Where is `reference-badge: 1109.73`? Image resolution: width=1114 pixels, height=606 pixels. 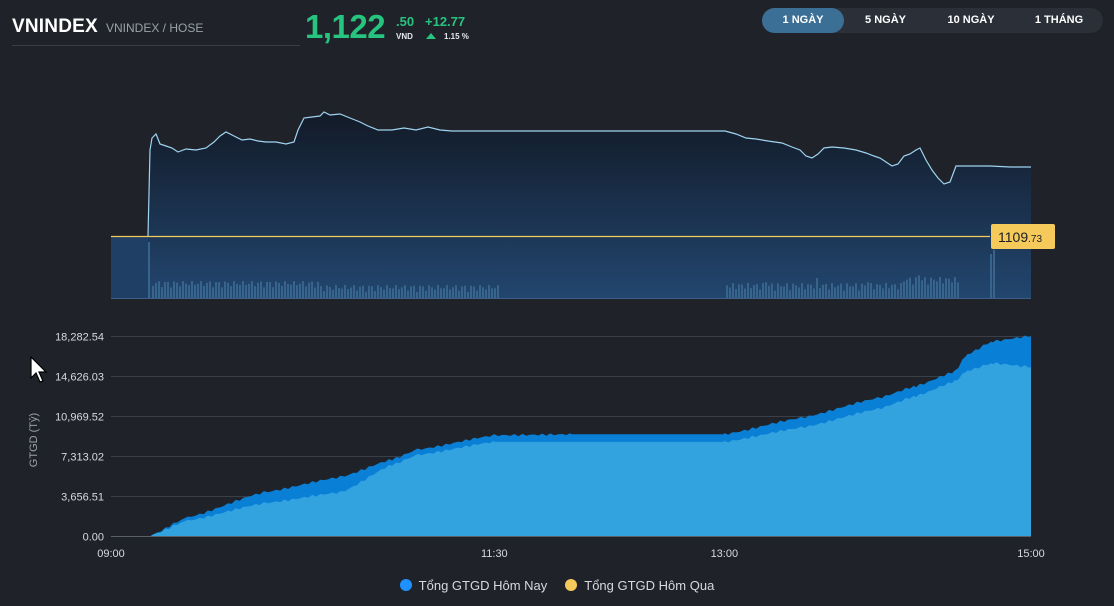 reference-badge: 1109.73 is located at coordinates (1023, 236).